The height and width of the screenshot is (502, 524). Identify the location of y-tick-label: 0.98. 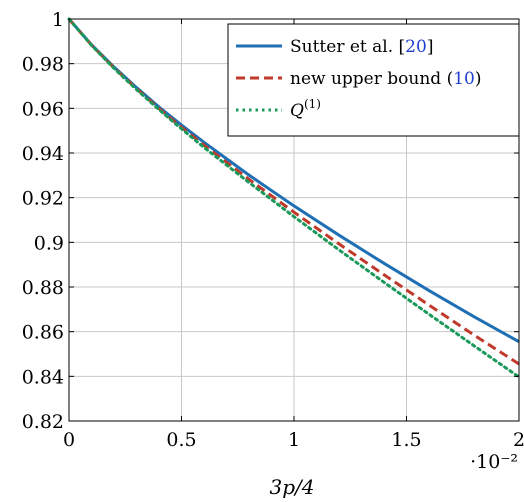
(43, 65).